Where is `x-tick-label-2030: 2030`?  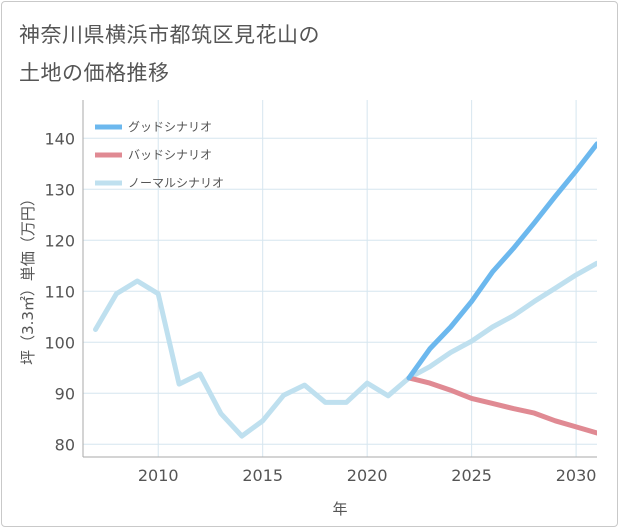 x-tick-label-2030: 2030 is located at coordinates (576, 475).